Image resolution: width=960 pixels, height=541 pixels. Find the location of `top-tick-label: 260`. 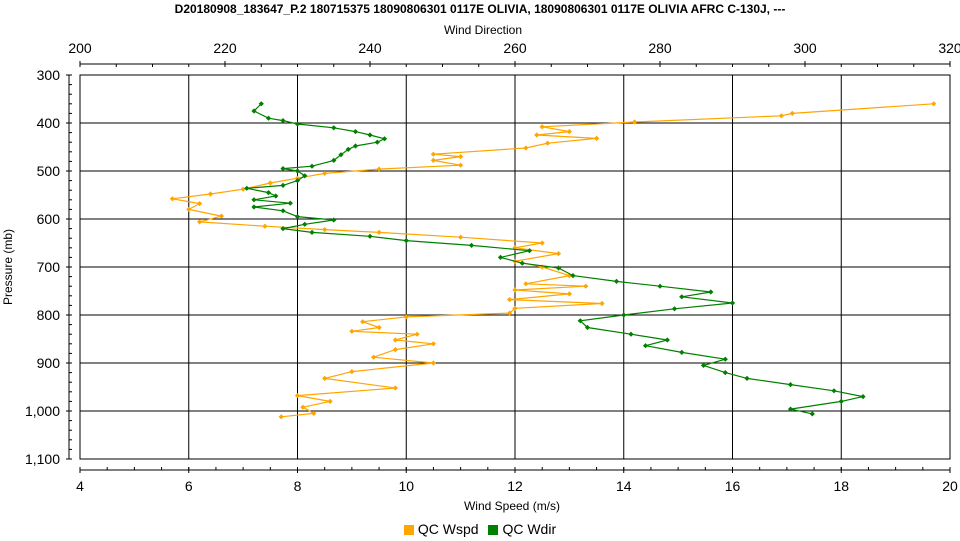

top-tick-label: 260 is located at coordinates (515, 48).